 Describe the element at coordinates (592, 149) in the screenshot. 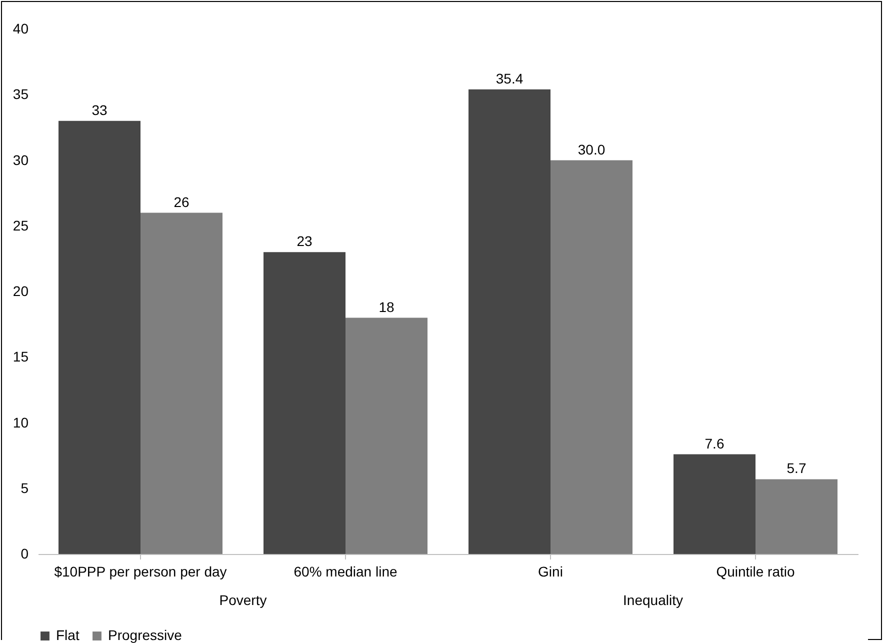

I see `data-label: 30.0` at that location.